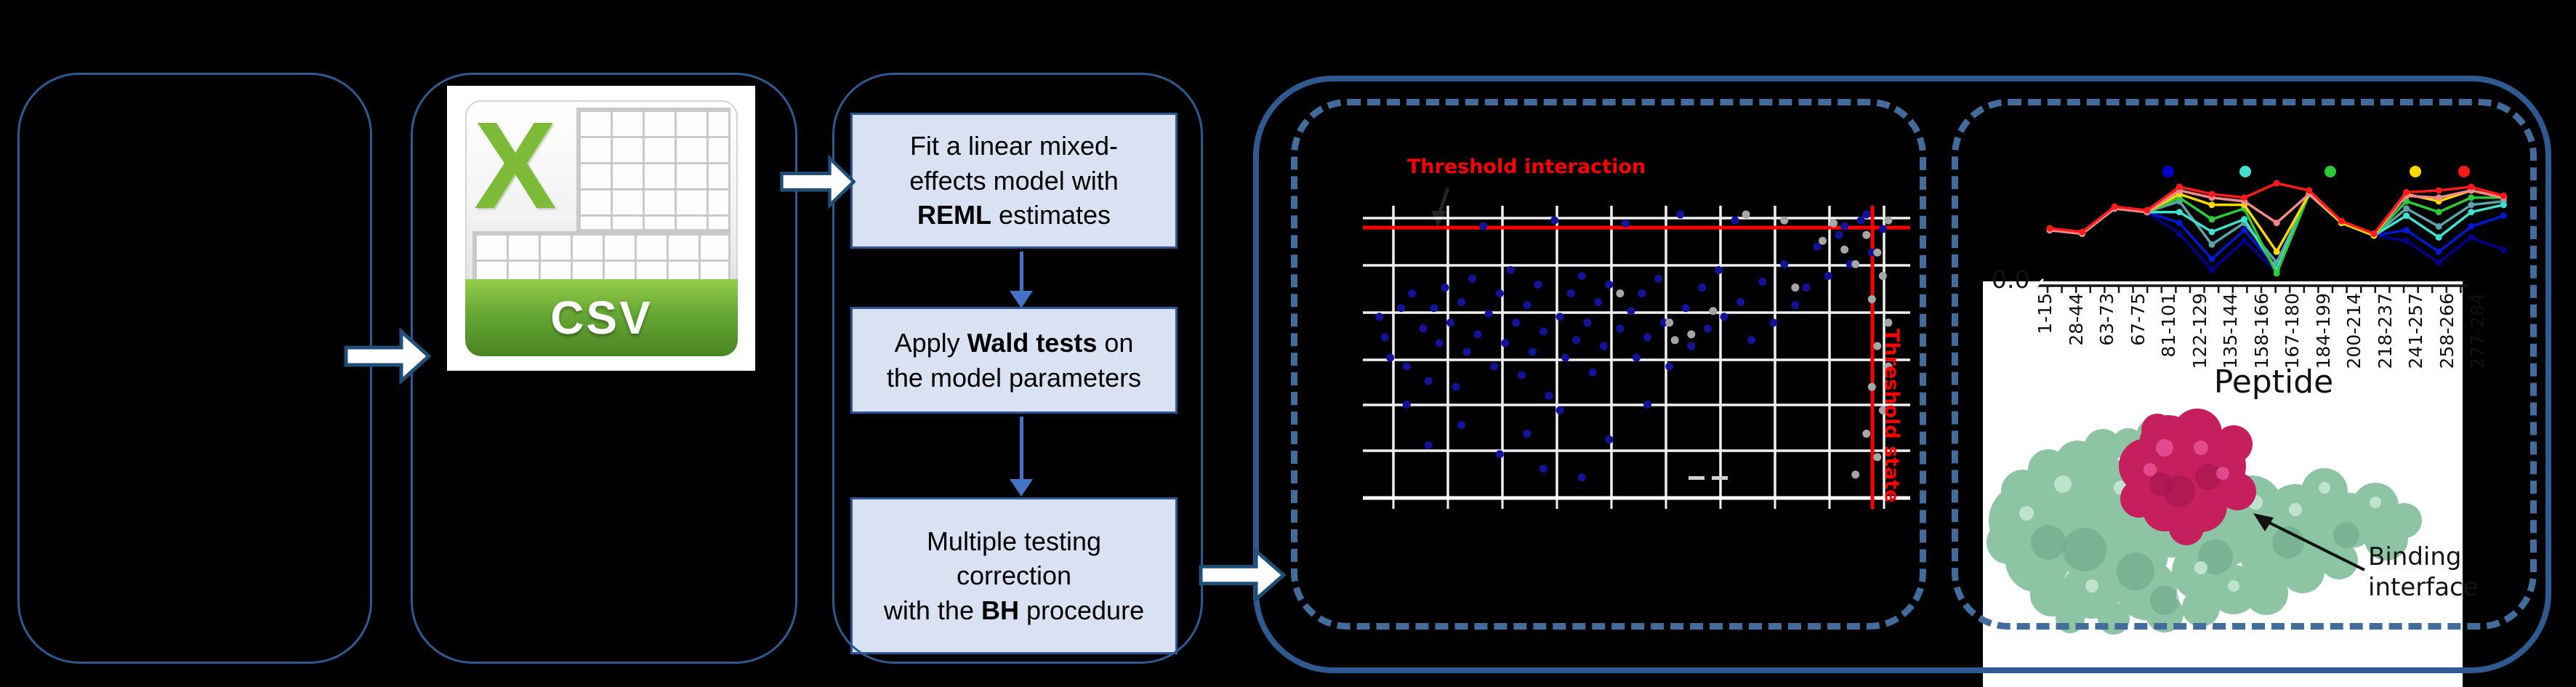 This screenshot has width=2576, height=687. What do you see at coordinates (515, 167) in the screenshot?
I see `excel-x-glyph: X` at bounding box center [515, 167].